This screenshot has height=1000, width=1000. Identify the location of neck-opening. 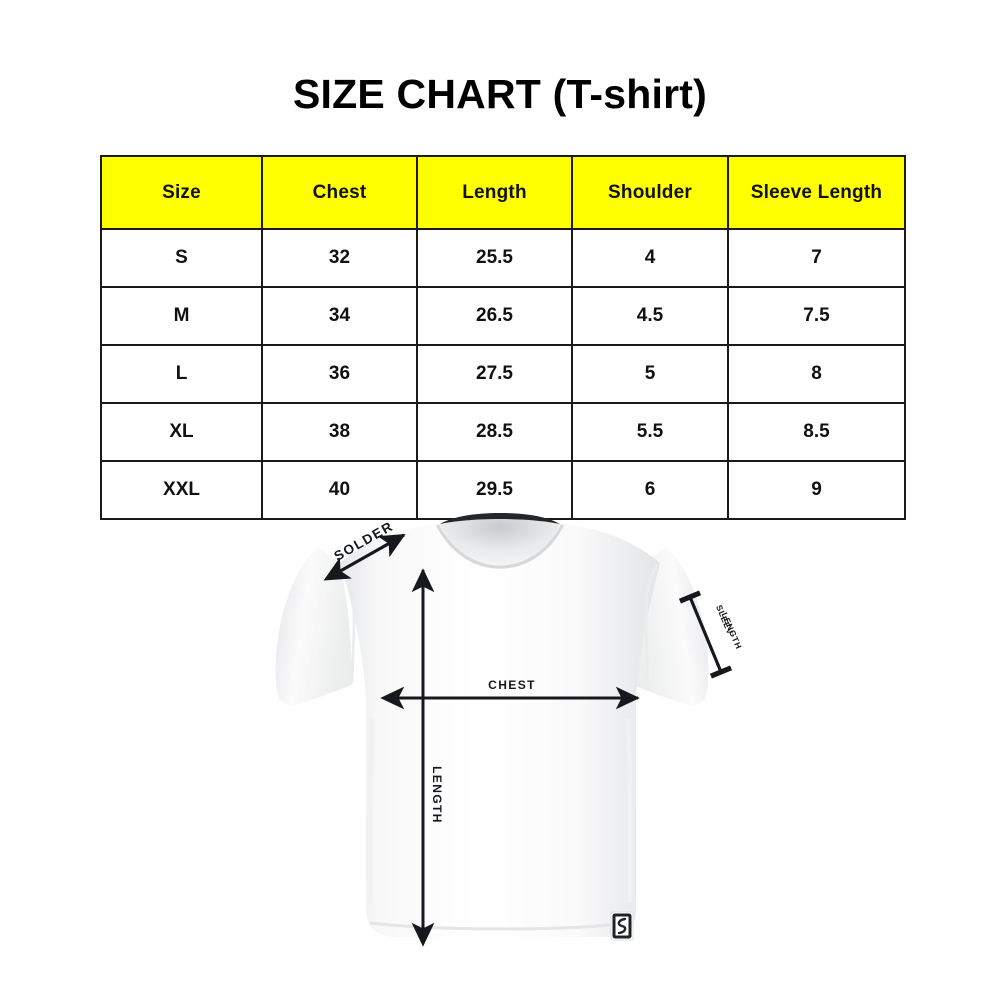
(500, 539).